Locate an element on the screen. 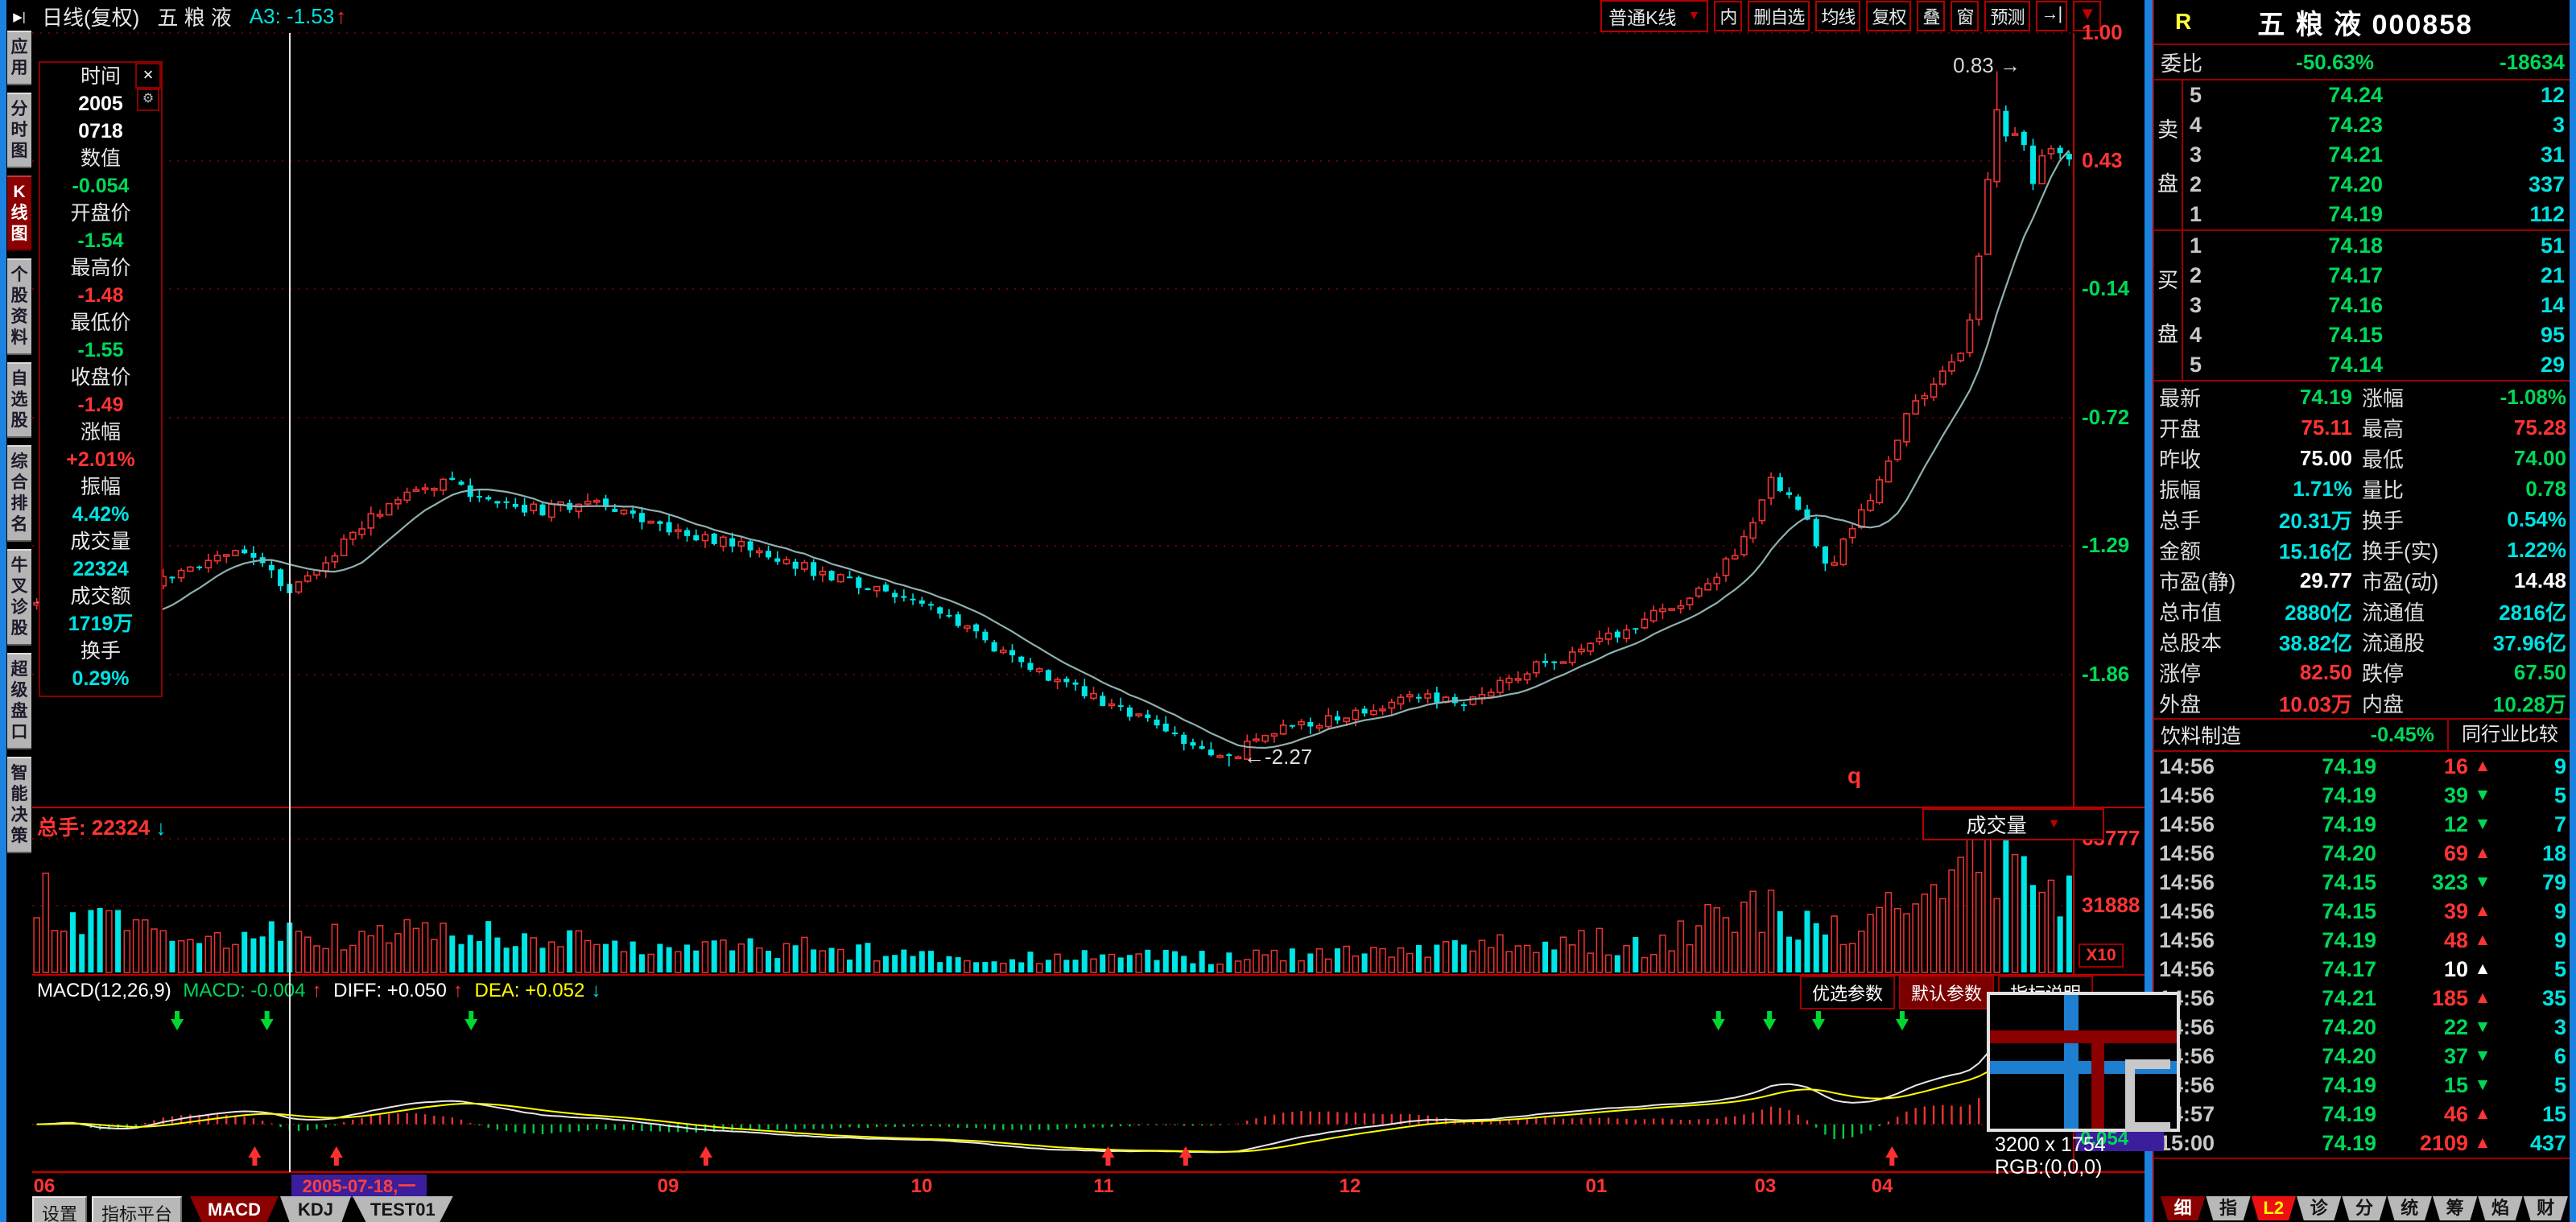  volume-header-label: 总手: 22324 ↓ is located at coordinates (101, 826).